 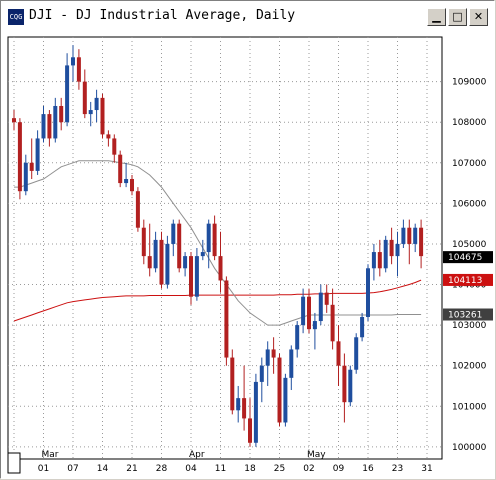 I want to click on x-tick-label: 07, so click(x=72, y=469).